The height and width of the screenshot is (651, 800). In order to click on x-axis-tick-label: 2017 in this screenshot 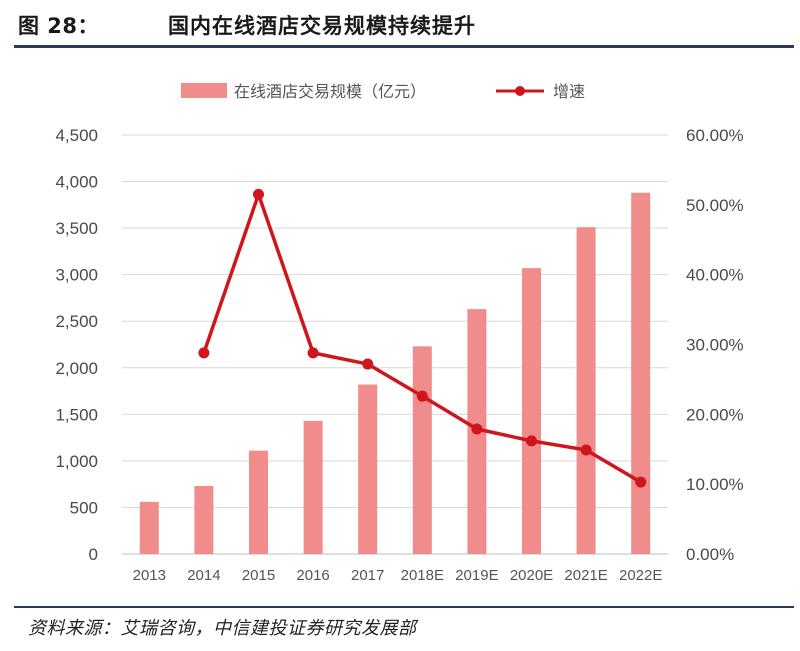, I will do `click(367, 575)`.